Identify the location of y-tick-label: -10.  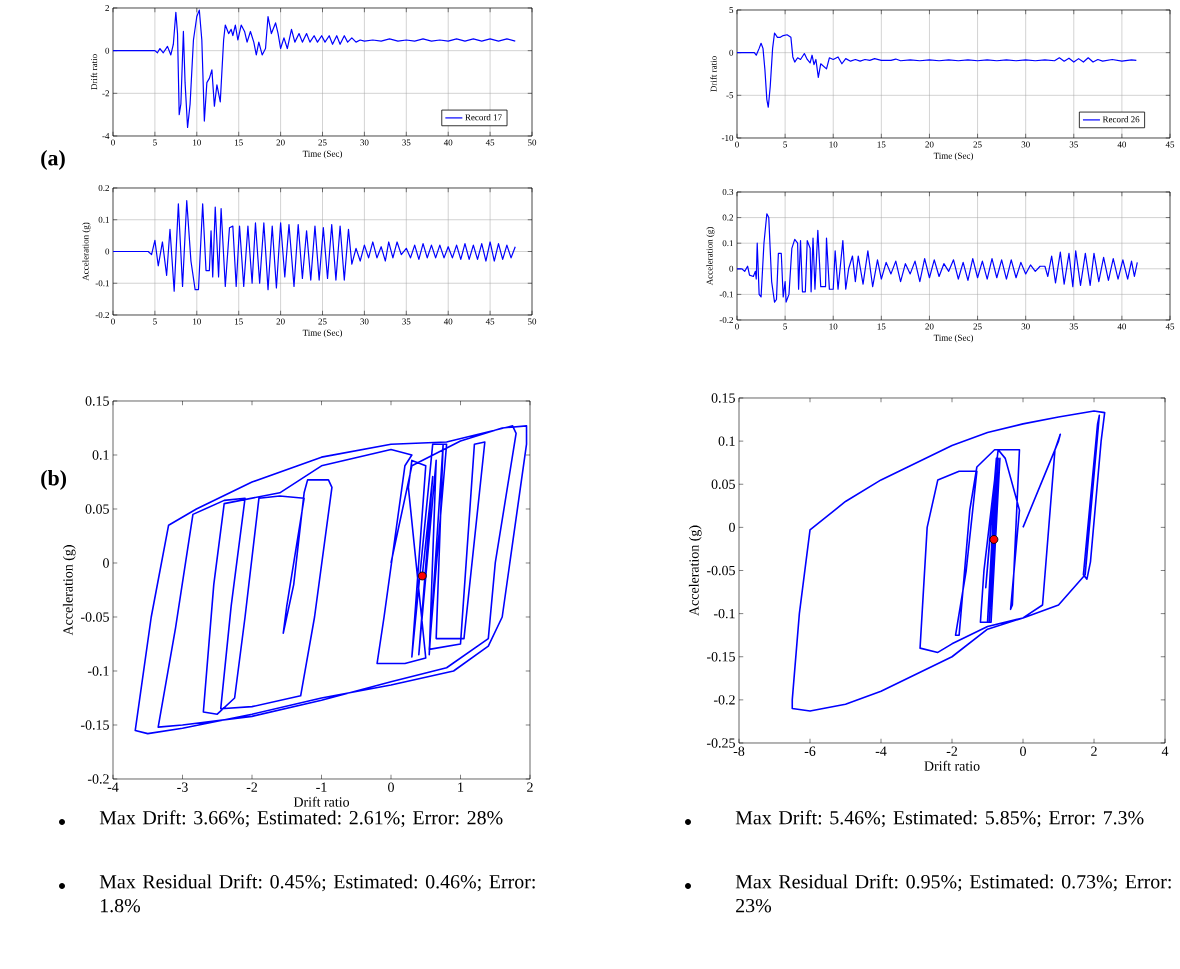
(727, 138).